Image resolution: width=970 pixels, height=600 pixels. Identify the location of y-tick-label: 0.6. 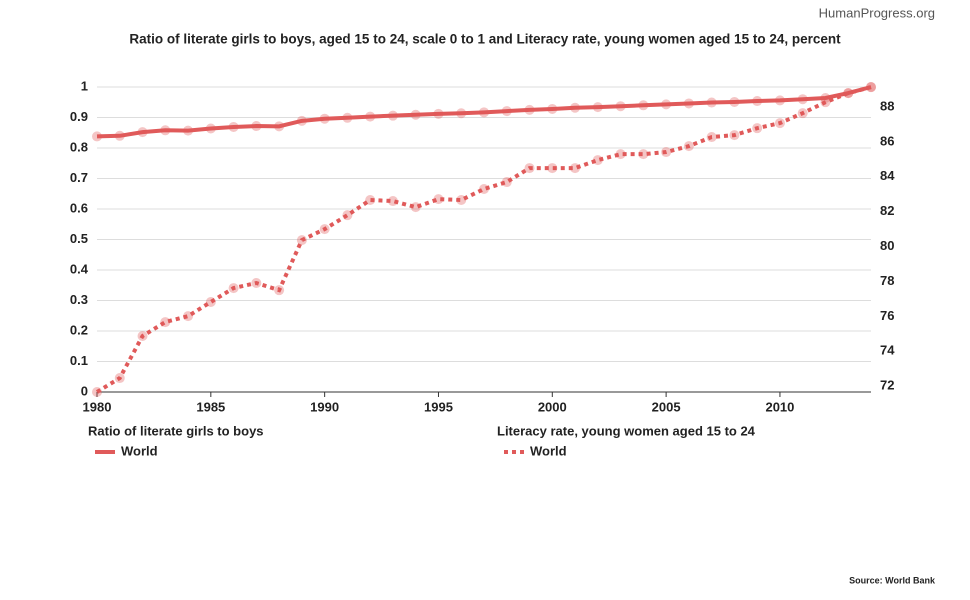
(79, 207).